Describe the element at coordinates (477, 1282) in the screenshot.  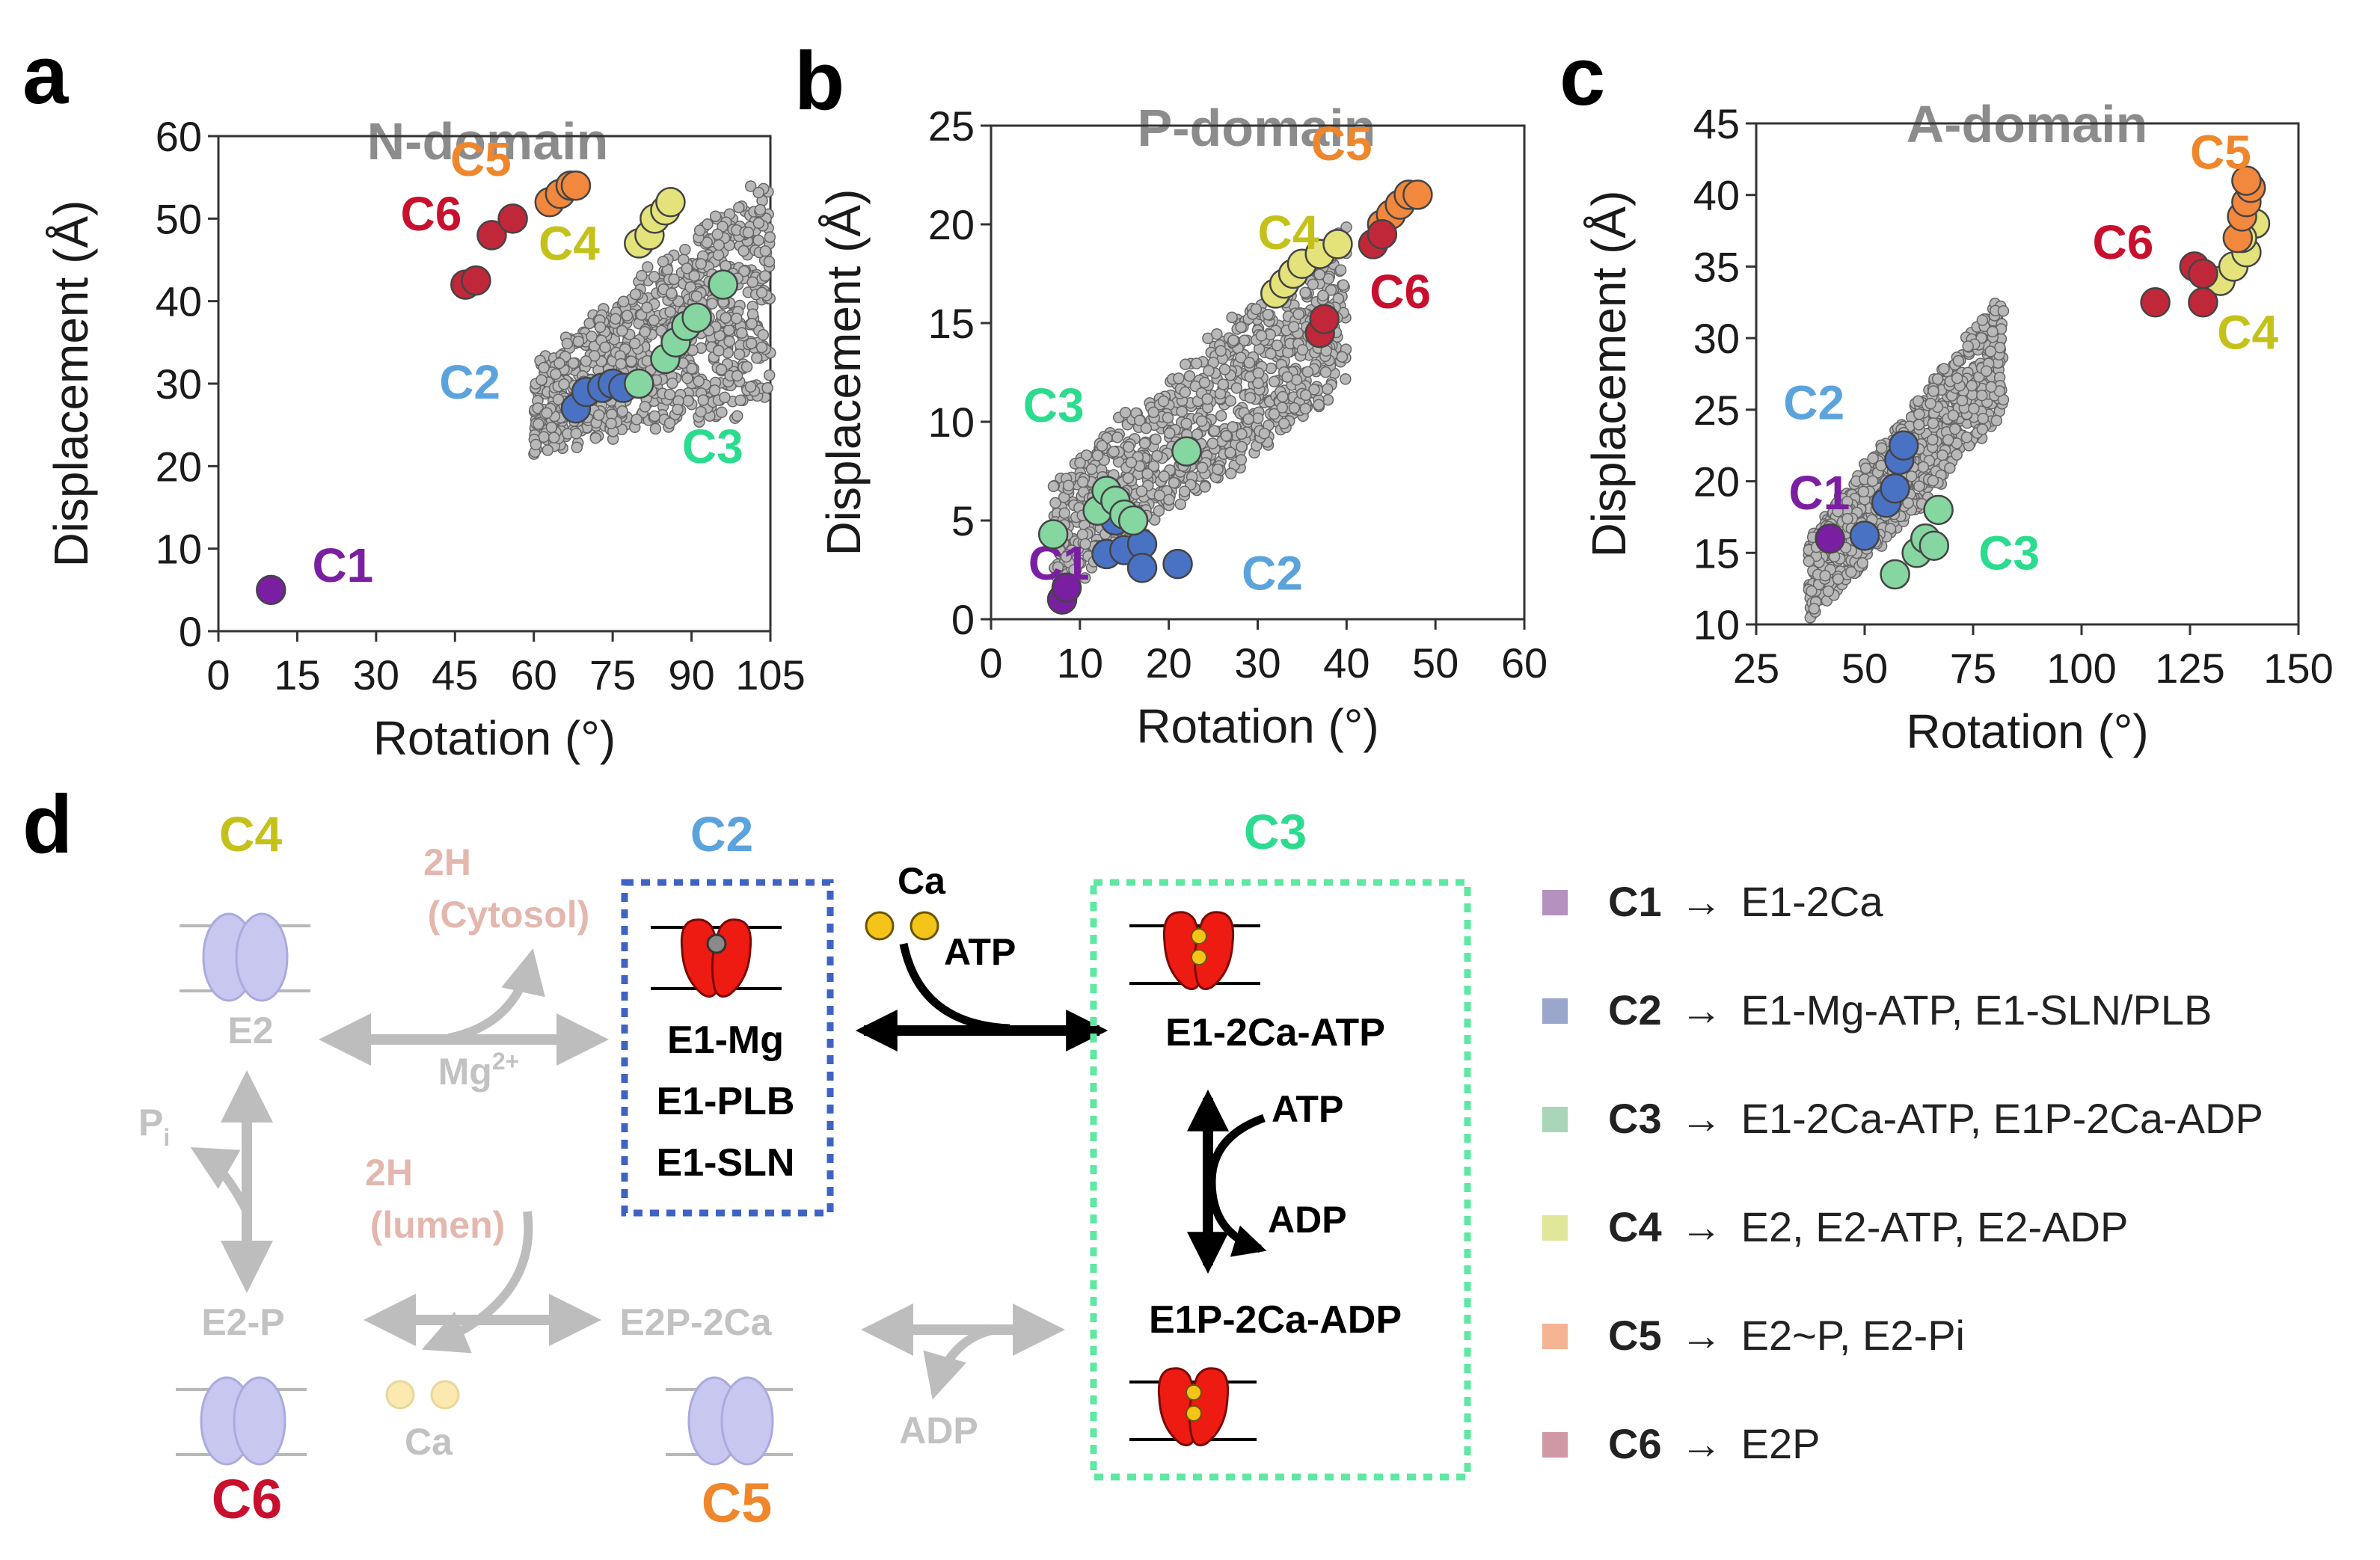
I see `arrow-lumen` at that location.